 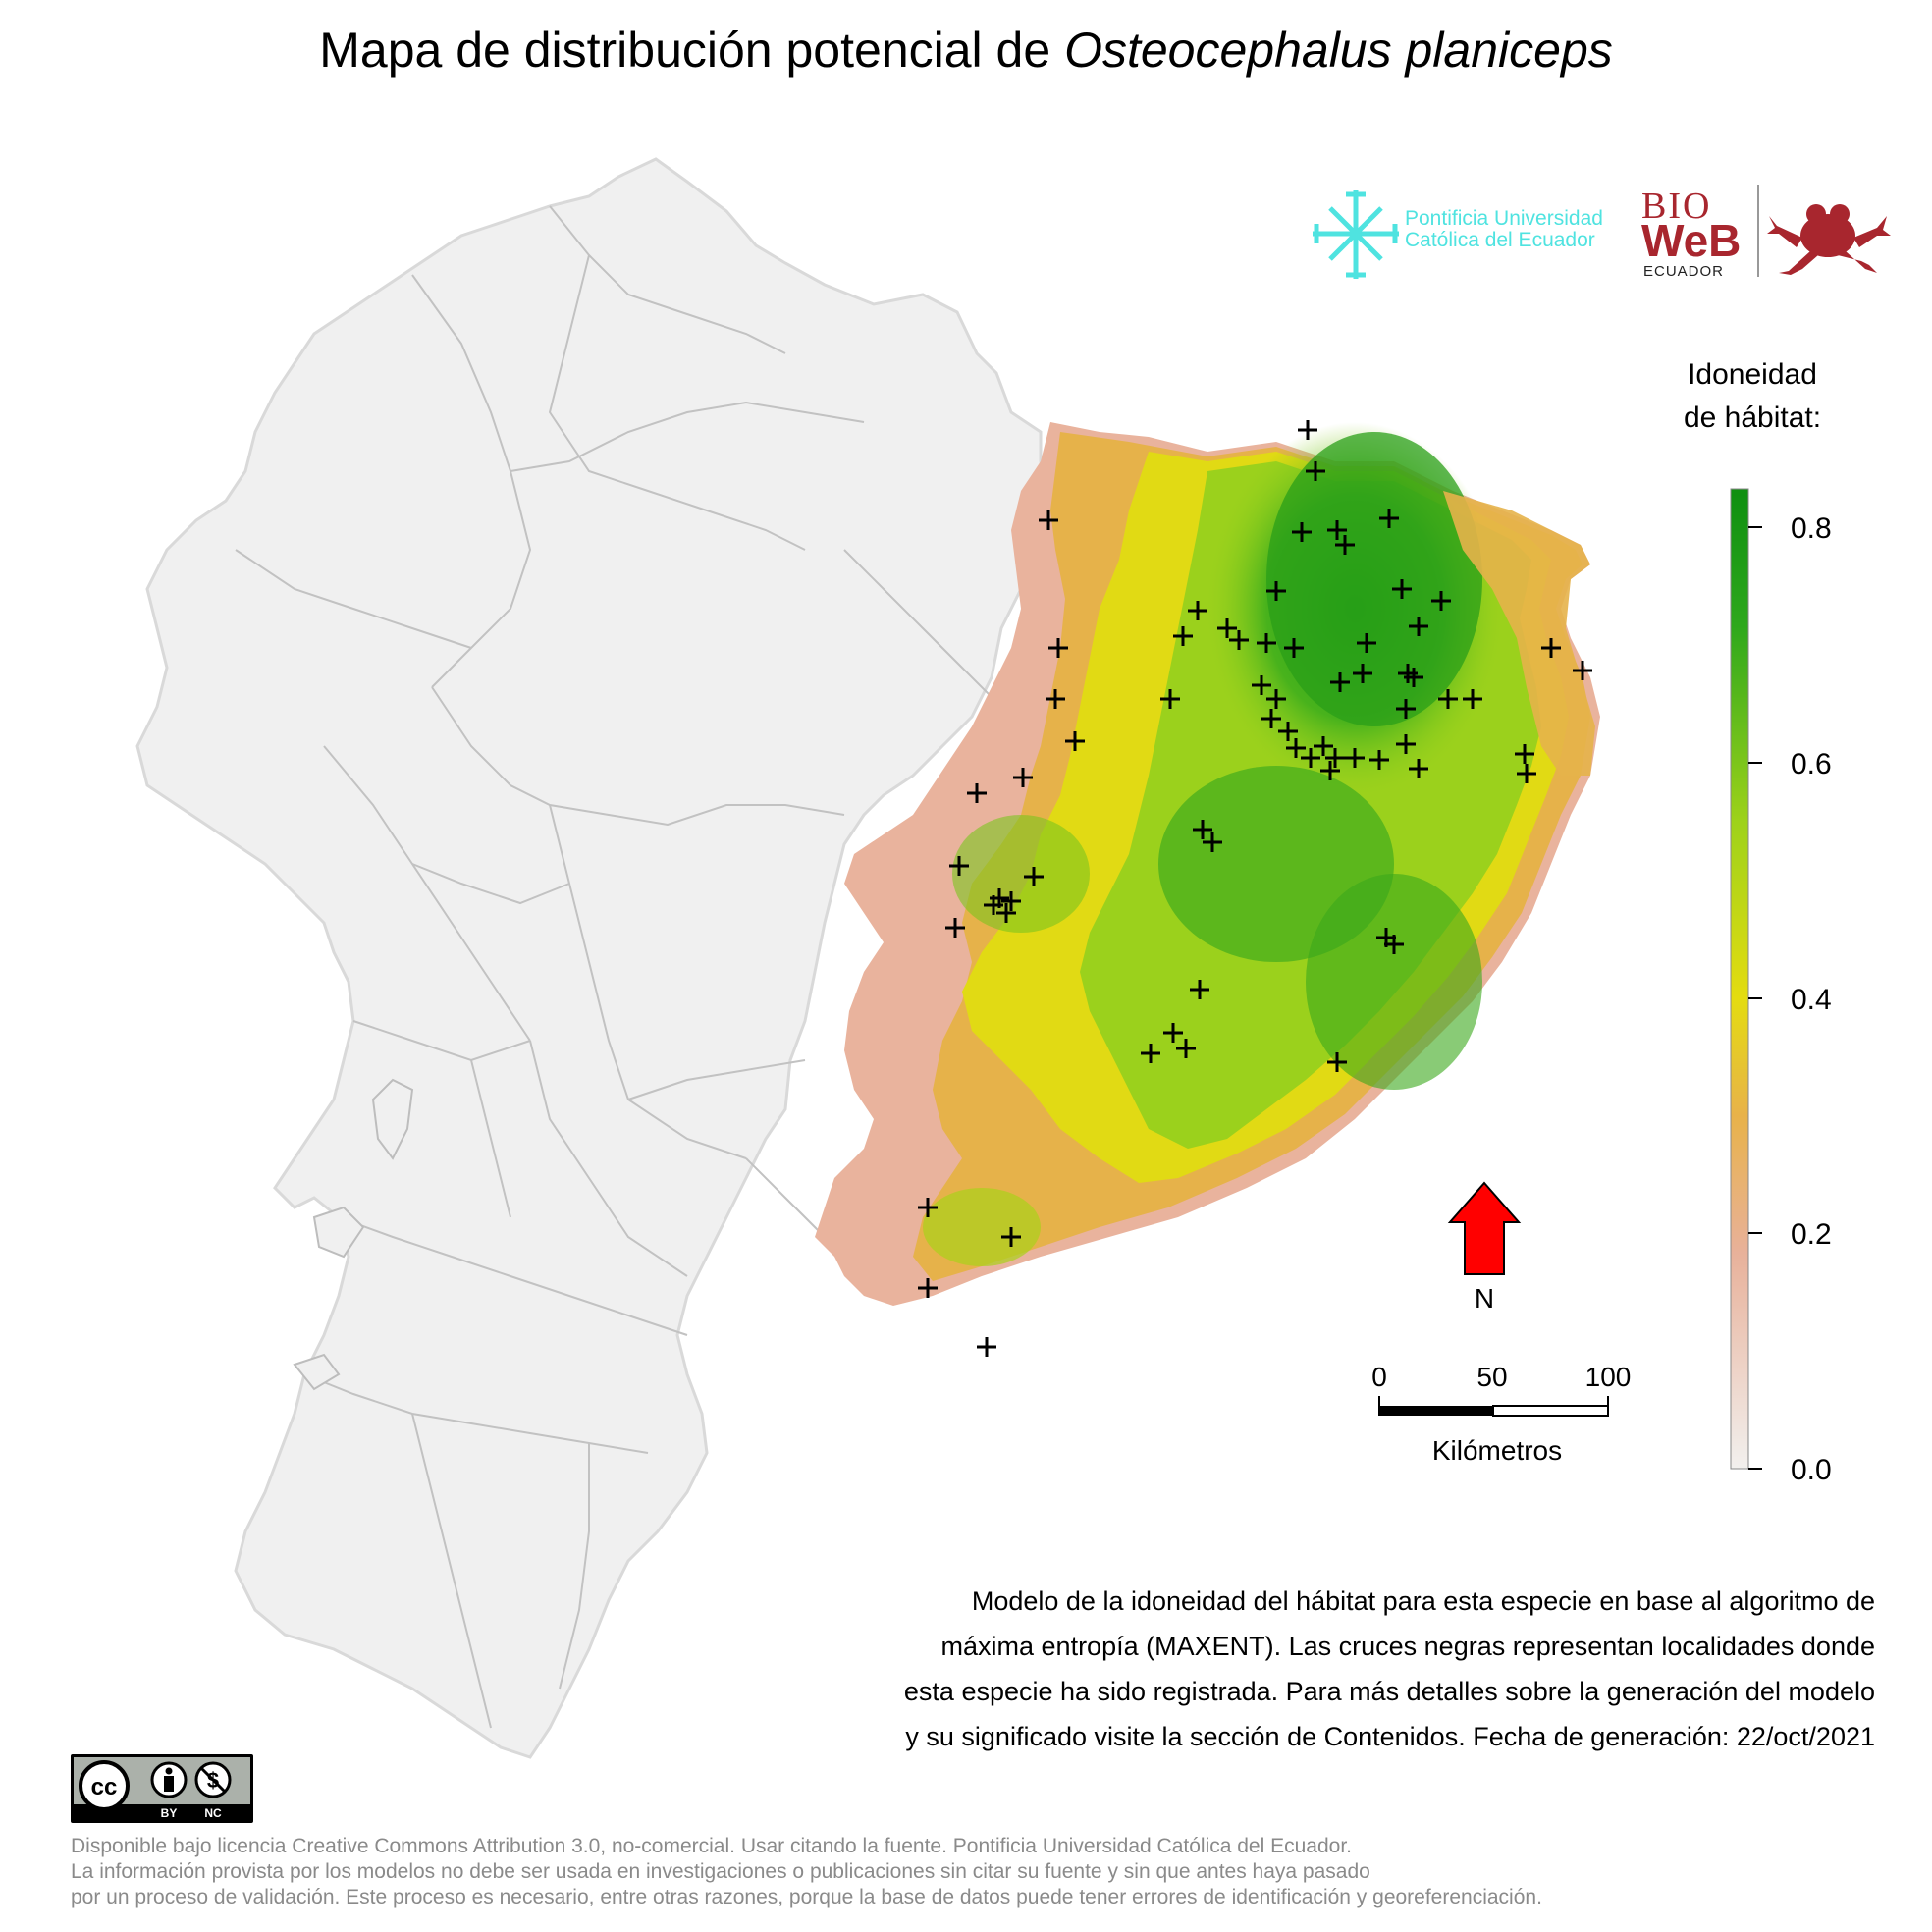 What do you see at coordinates (1811, 528) in the screenshot?
I see `legend-tick-0-8: 0.8` at bounding box center [1811, 528].